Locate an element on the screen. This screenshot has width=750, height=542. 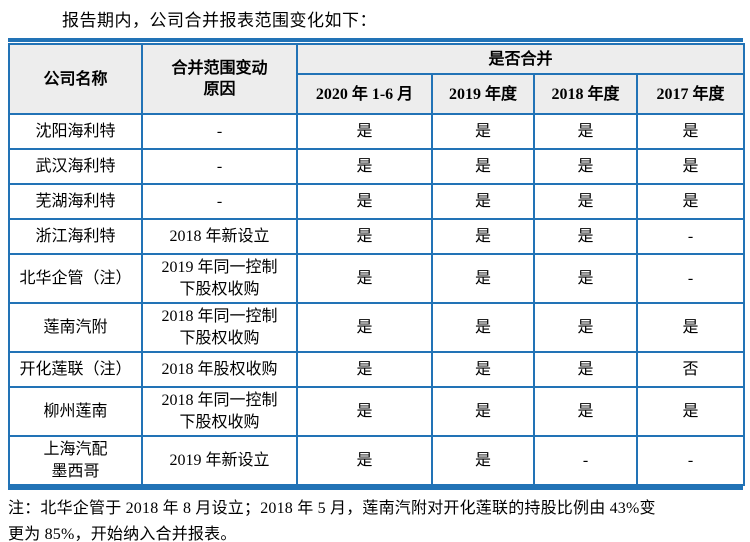
column-header-period-2020: 2020 年 1-6 月 is located at coordinates (364, 94).